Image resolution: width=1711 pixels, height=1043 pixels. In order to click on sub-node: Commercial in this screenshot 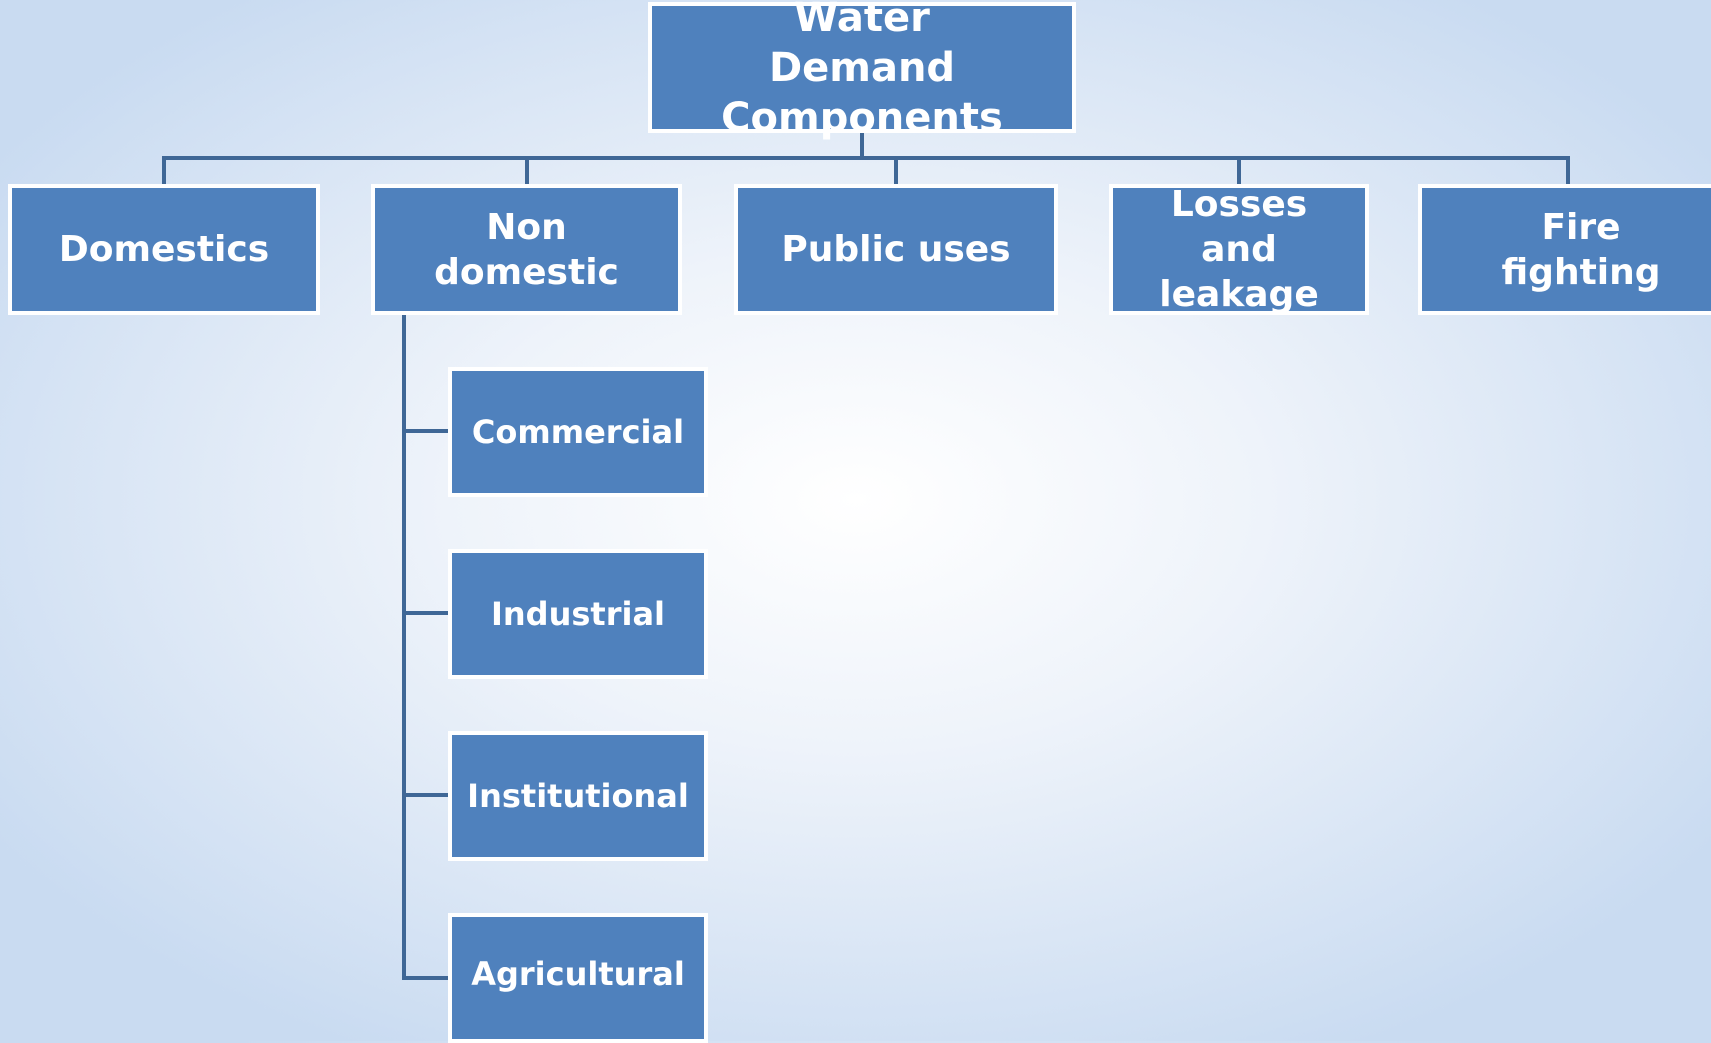, I will do `click(578, 432)`.